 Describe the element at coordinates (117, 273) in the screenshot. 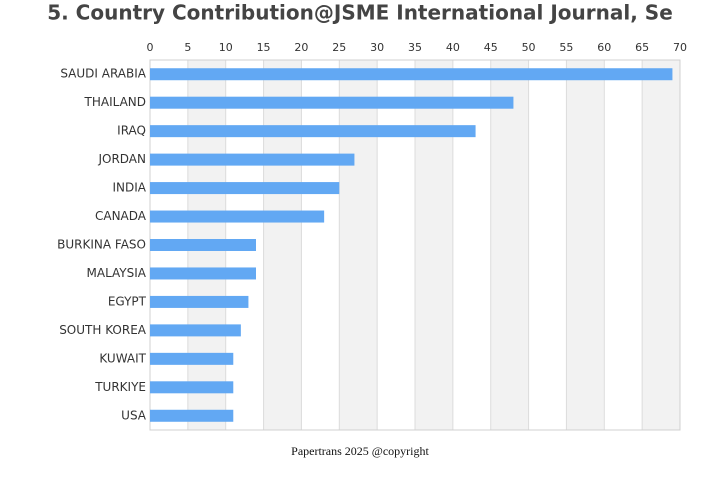

I see `y-tick-label: MALAYSIA` at that location.